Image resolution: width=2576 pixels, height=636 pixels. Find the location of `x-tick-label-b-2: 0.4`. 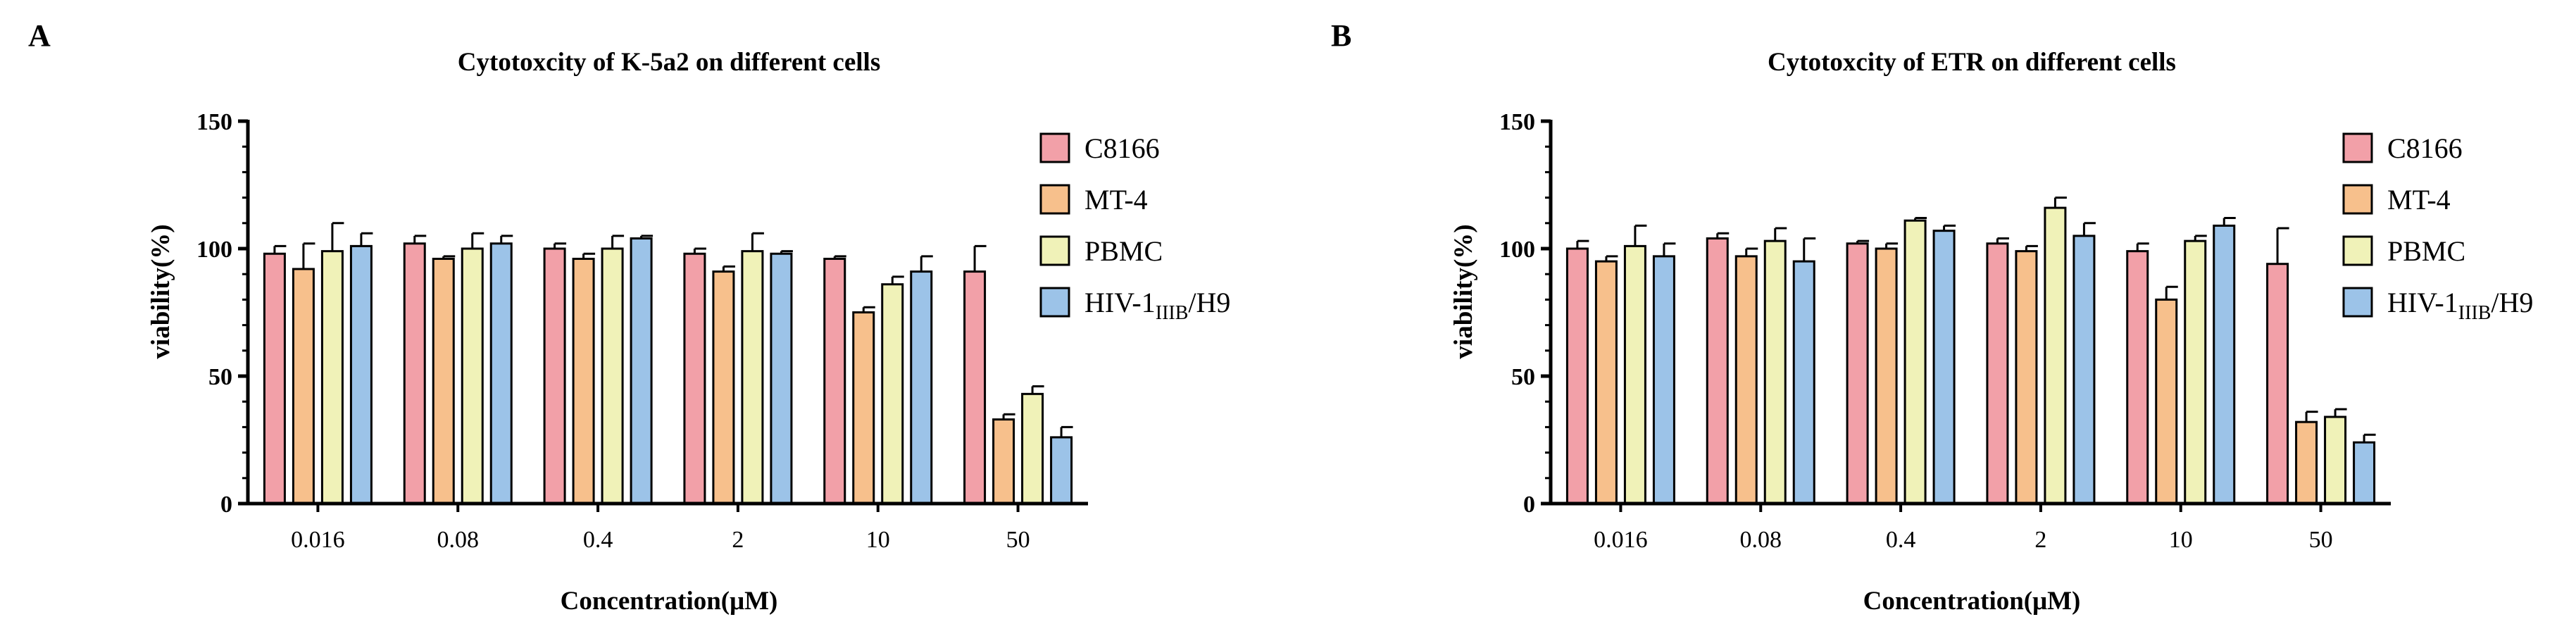

x-tick-label-b-2: 0.4 is located at coordinates (1901, 540).